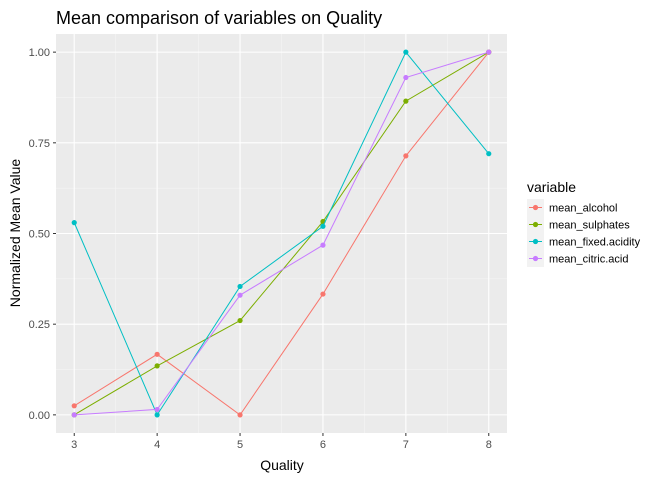 This screenshot has width=672, height=480. Describe the element at coordinates (219, 18) in the screenshot. I see `chart-title: Mean comparison of variables on Quality` at that location.